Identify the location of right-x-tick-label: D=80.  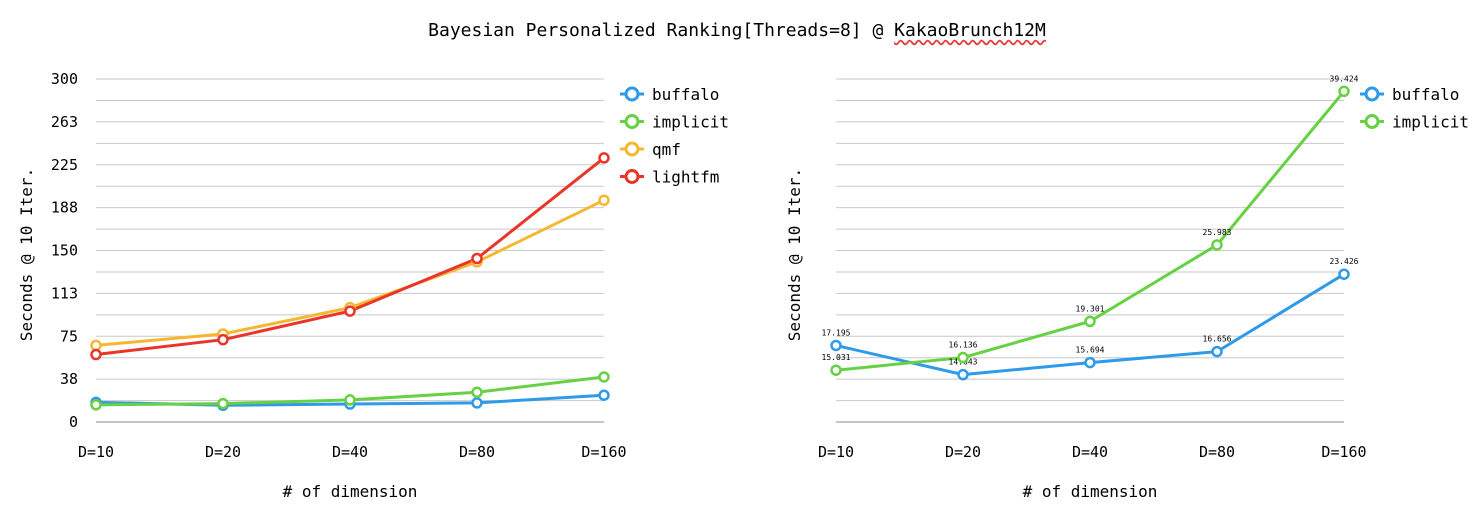
(1217, 452).